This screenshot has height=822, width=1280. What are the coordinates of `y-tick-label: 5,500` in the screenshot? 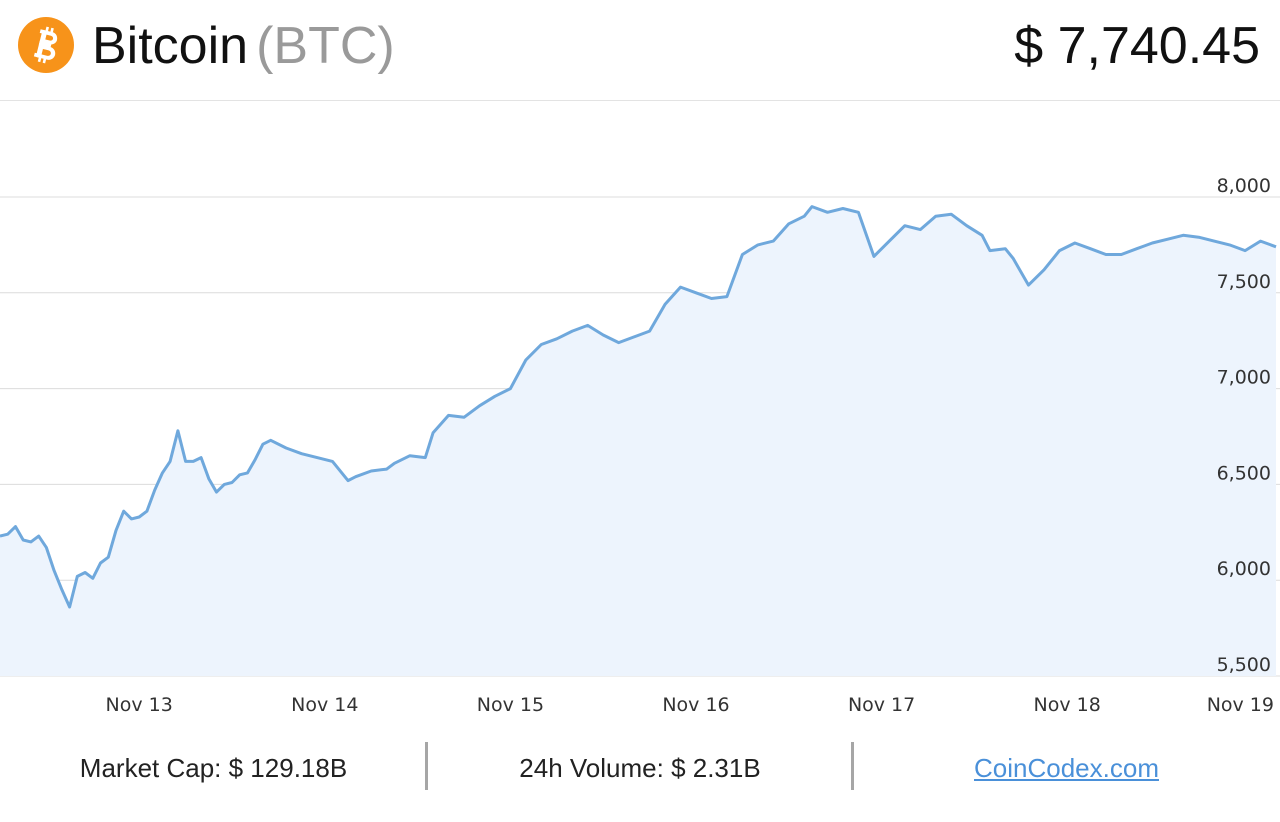 It's located at (1244, 665).